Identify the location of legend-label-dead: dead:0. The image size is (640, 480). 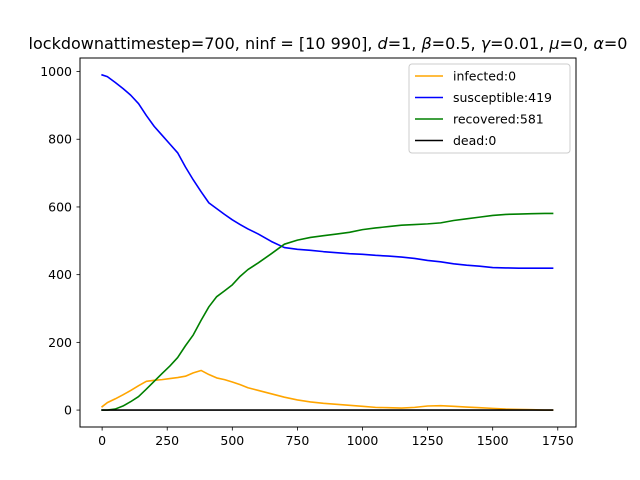
(474, 140).